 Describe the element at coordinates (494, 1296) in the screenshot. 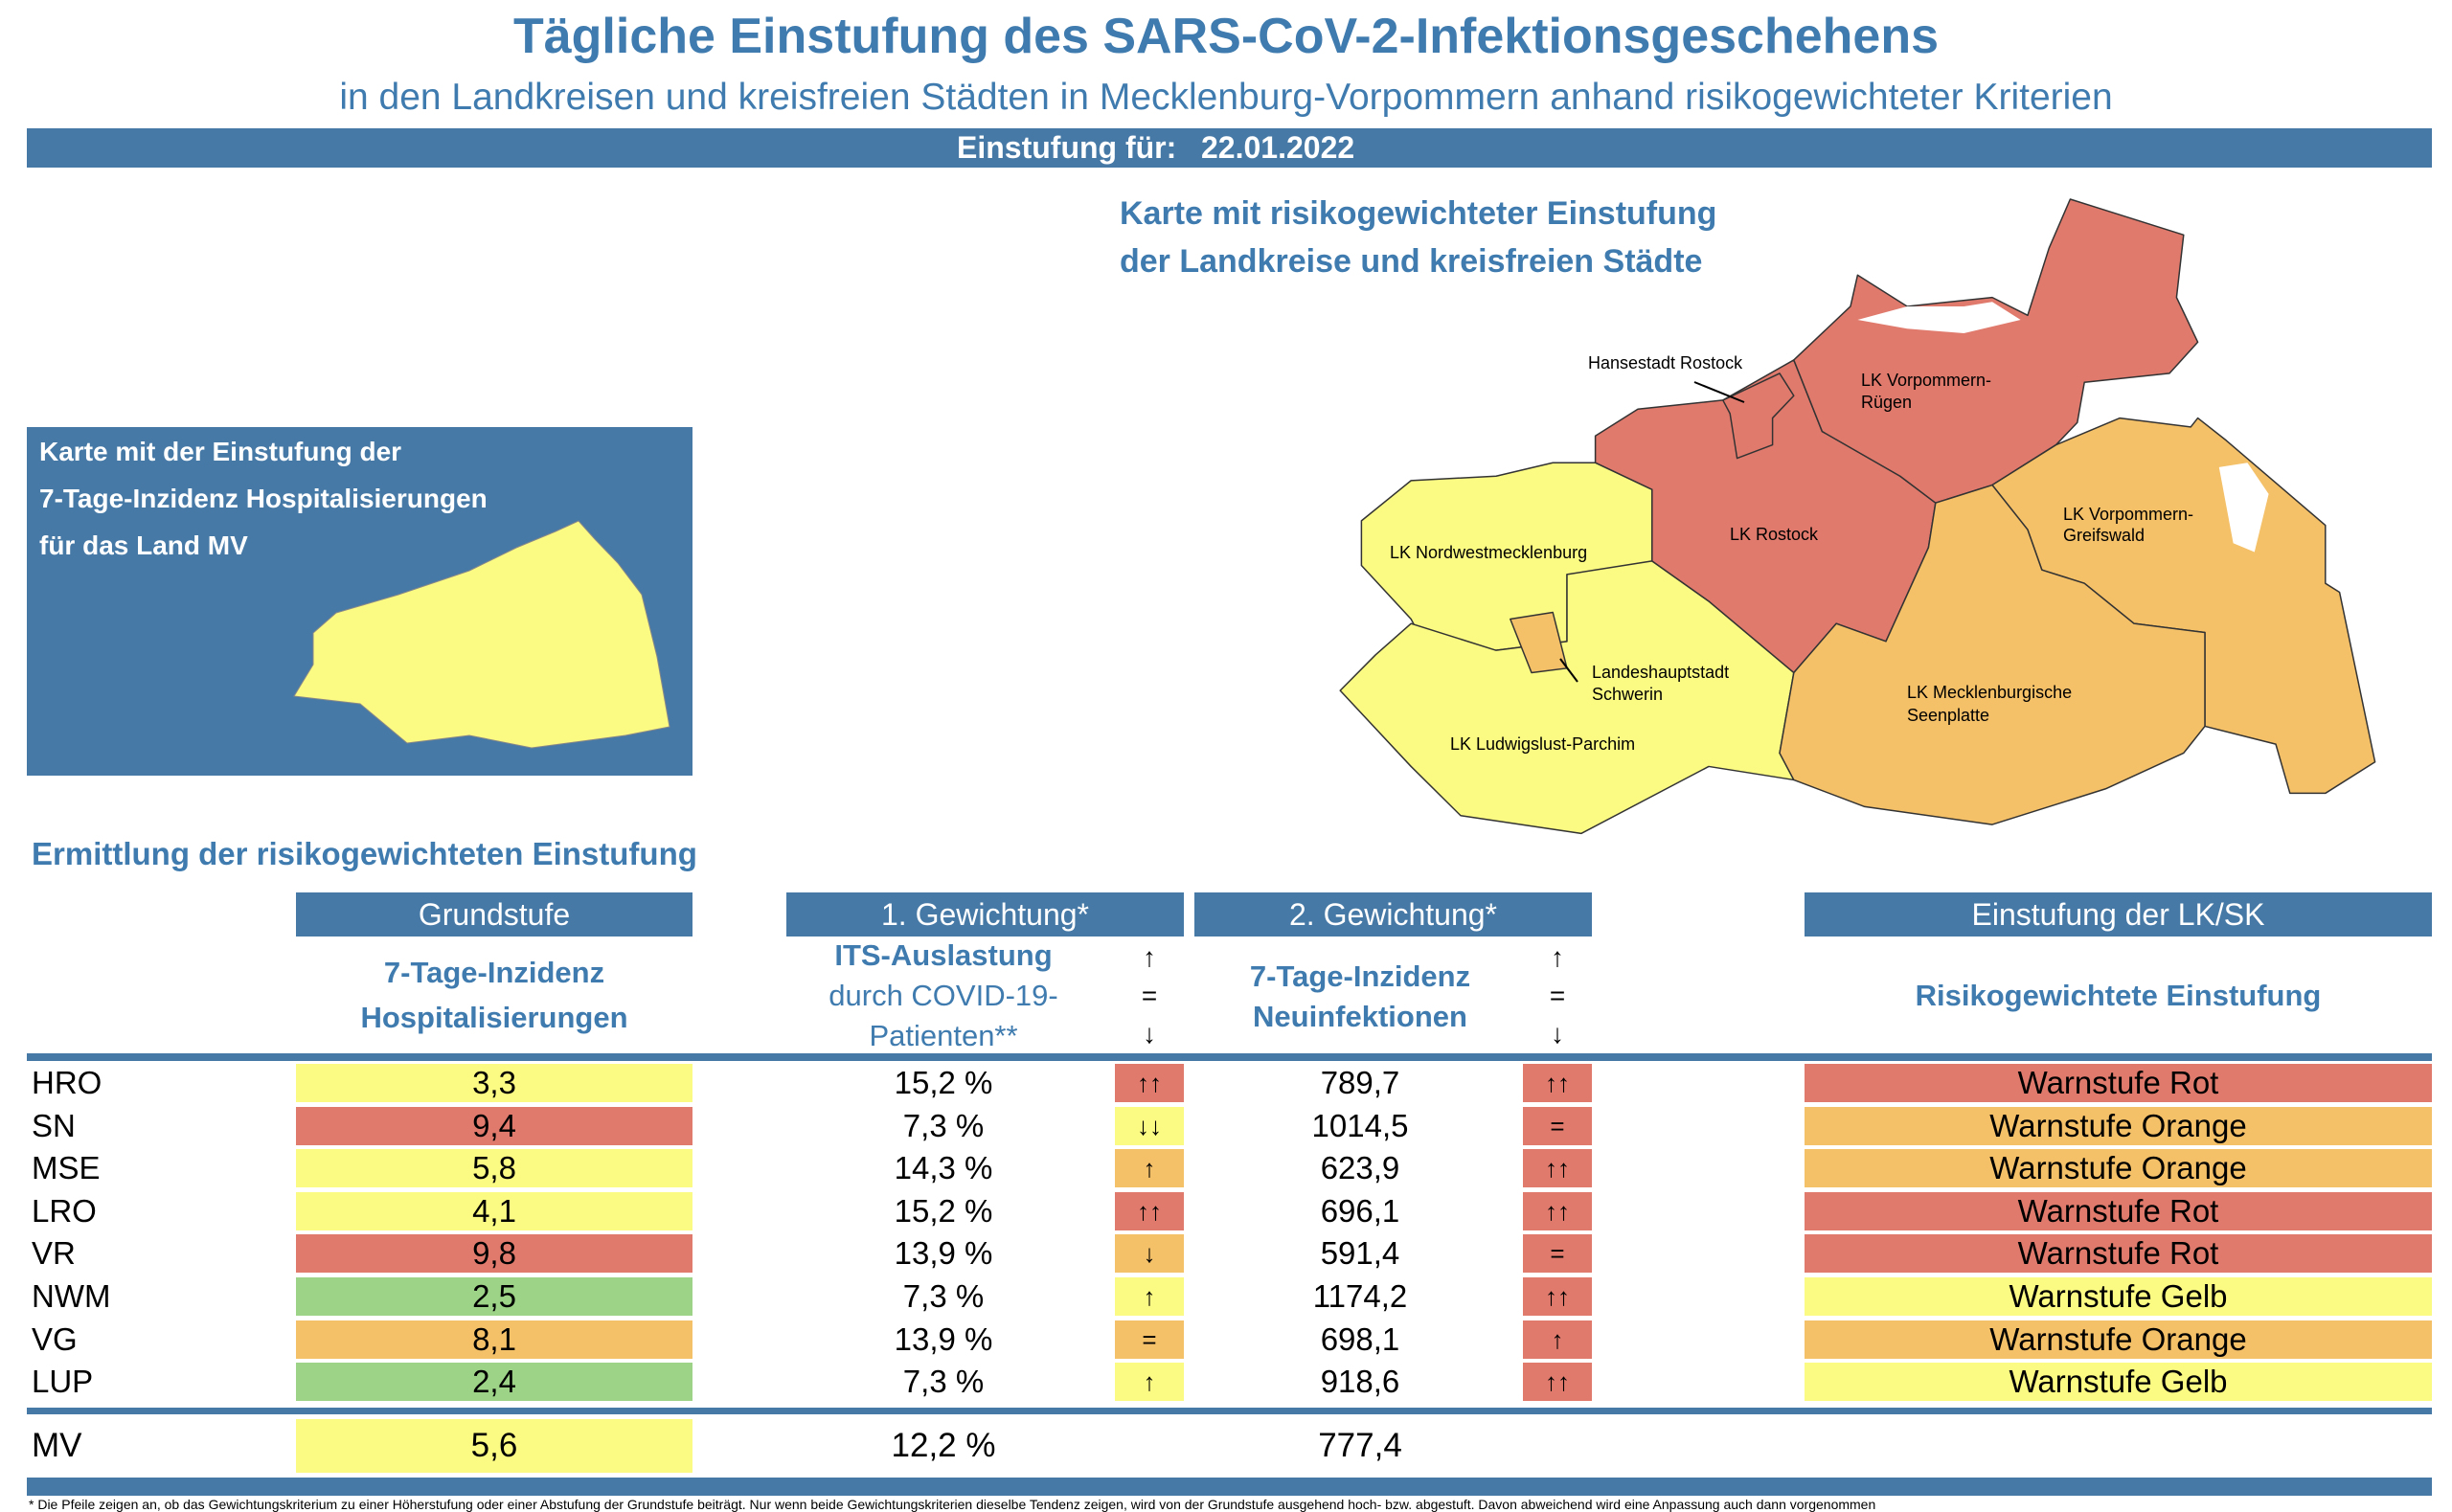

I see `hosp-incidence-cell: 2,5` at that location.